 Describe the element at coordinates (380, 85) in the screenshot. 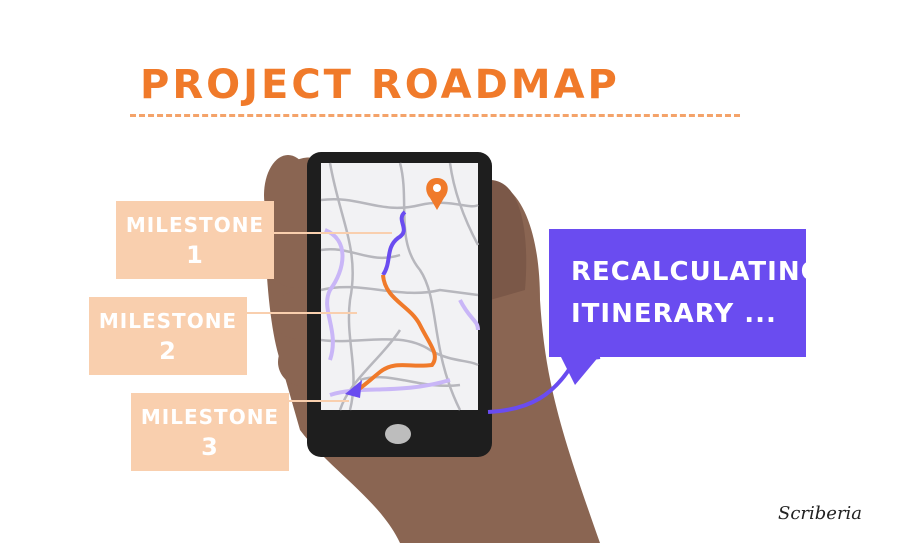

I see `page-title: PROJECT ROADMAP` at that location.